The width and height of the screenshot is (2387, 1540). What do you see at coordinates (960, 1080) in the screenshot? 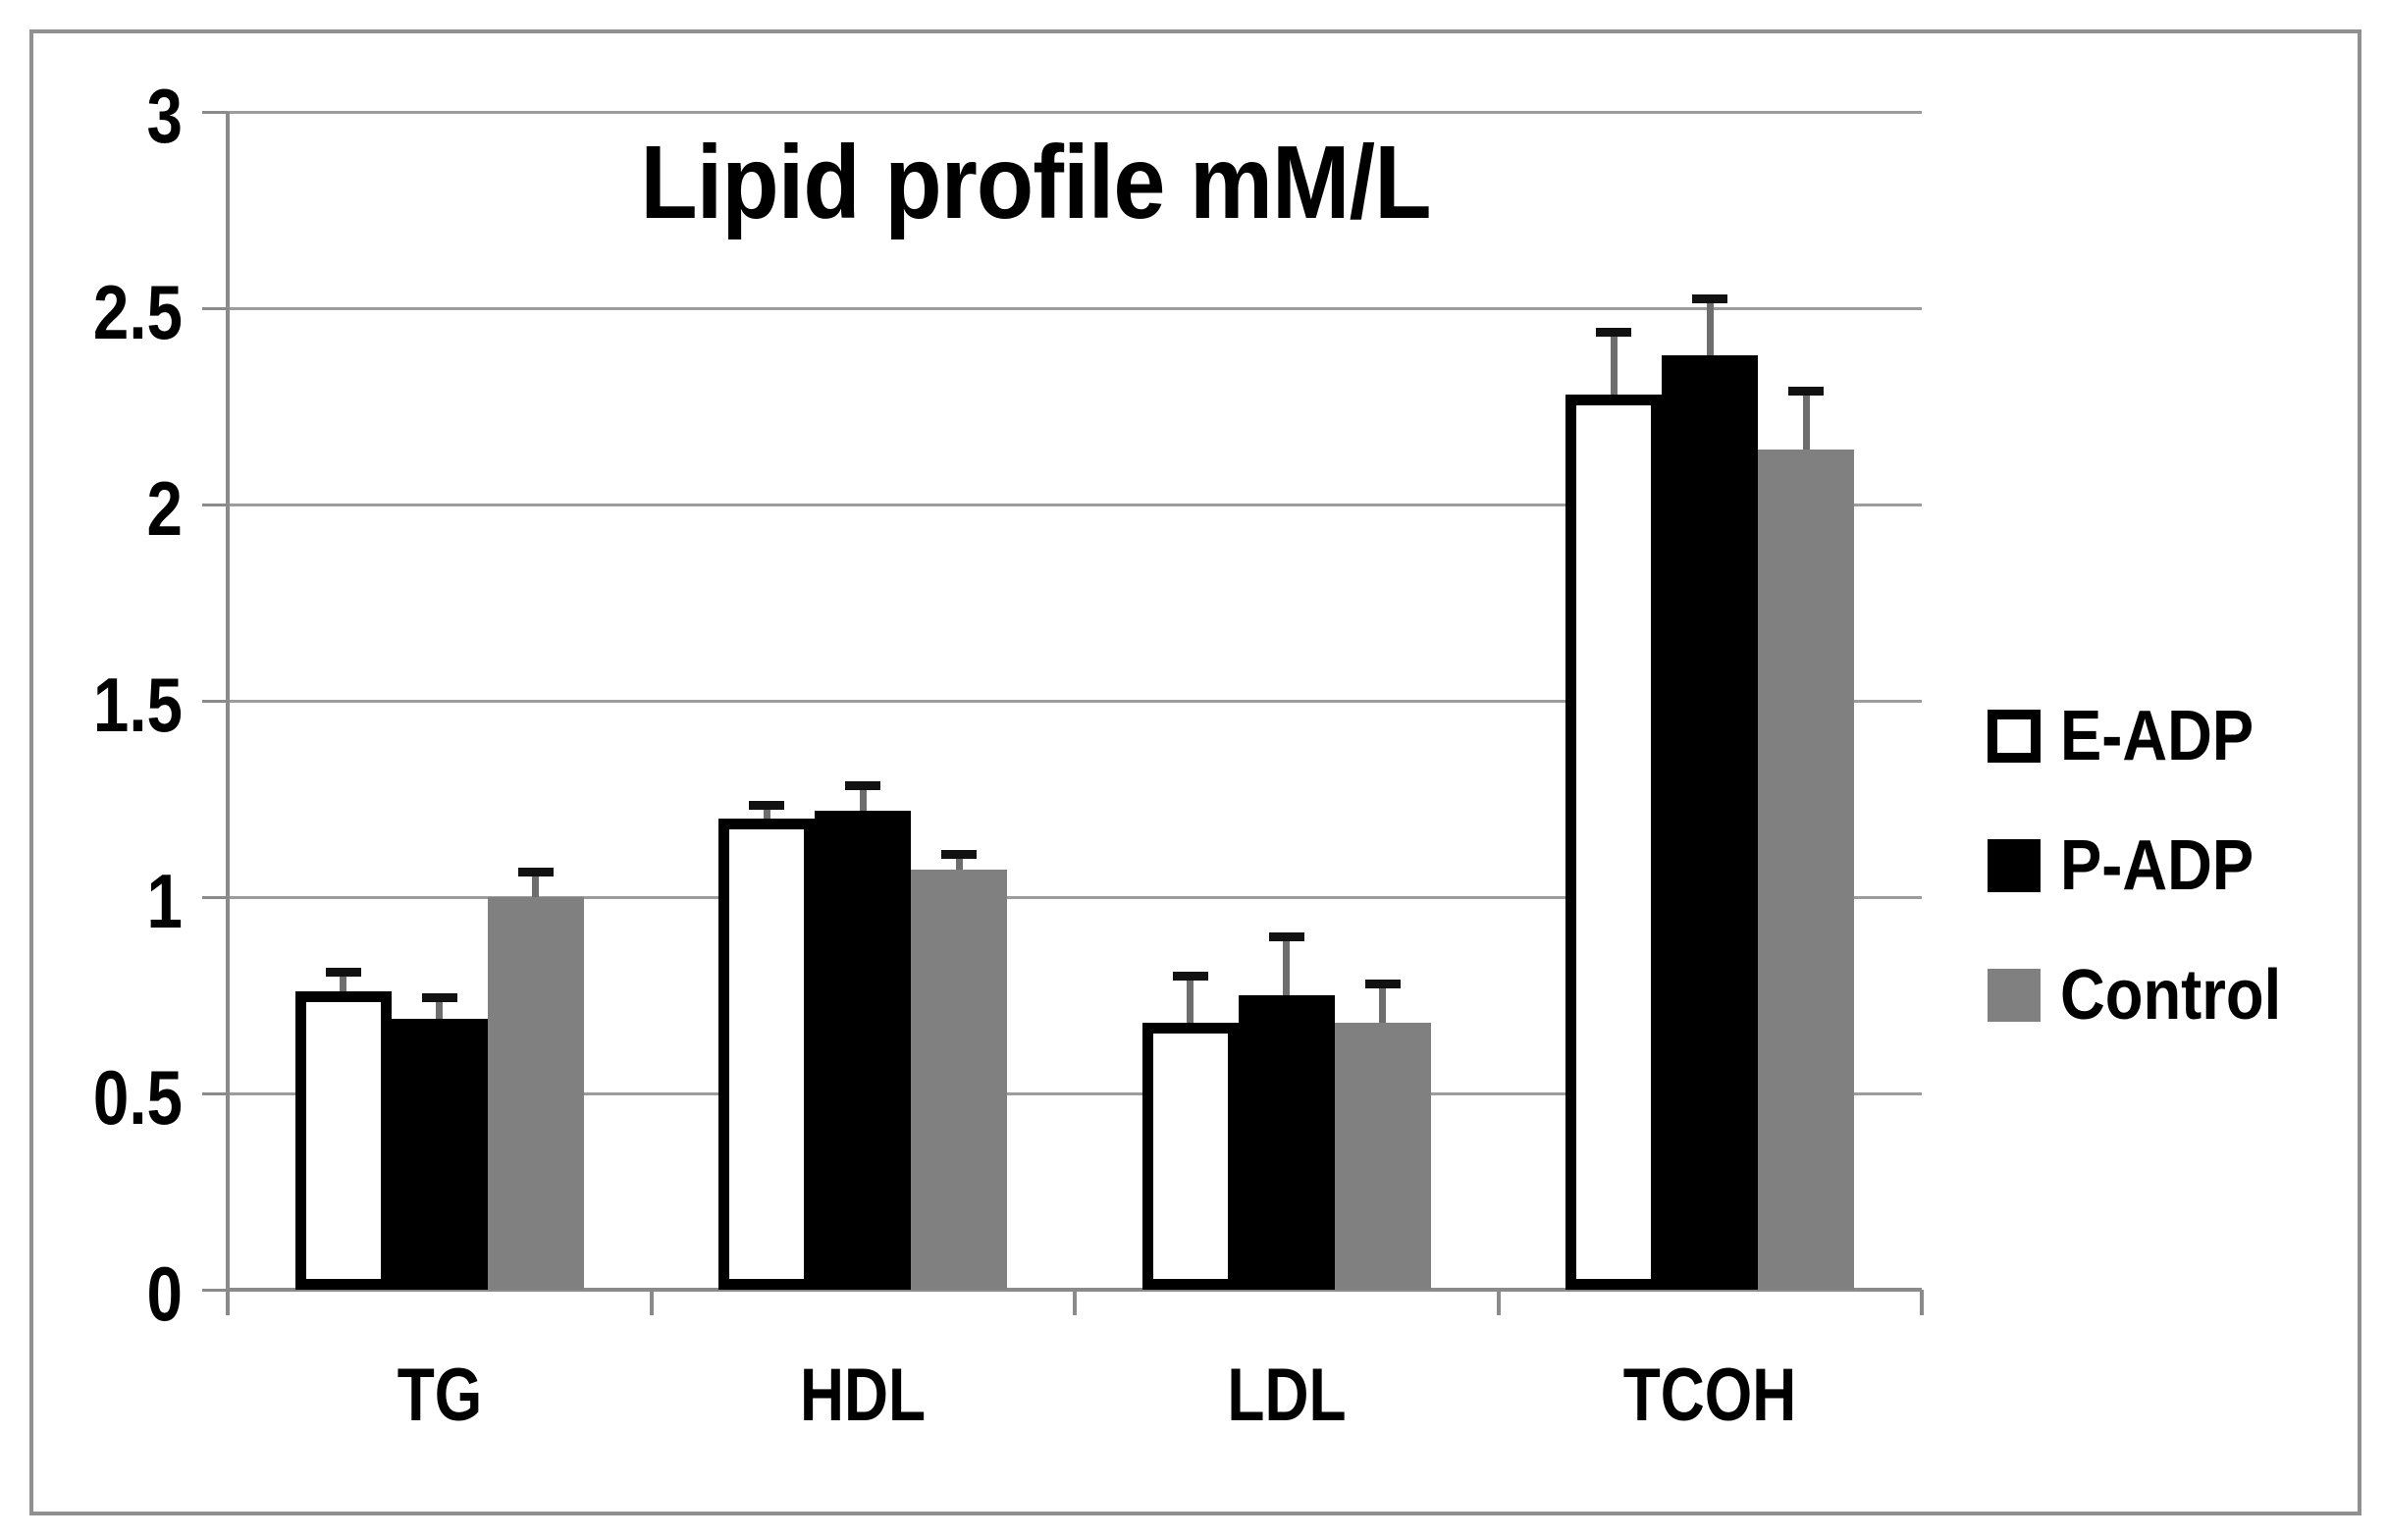
I see `bar-control-hdl` at bounding box center [960, 1080].